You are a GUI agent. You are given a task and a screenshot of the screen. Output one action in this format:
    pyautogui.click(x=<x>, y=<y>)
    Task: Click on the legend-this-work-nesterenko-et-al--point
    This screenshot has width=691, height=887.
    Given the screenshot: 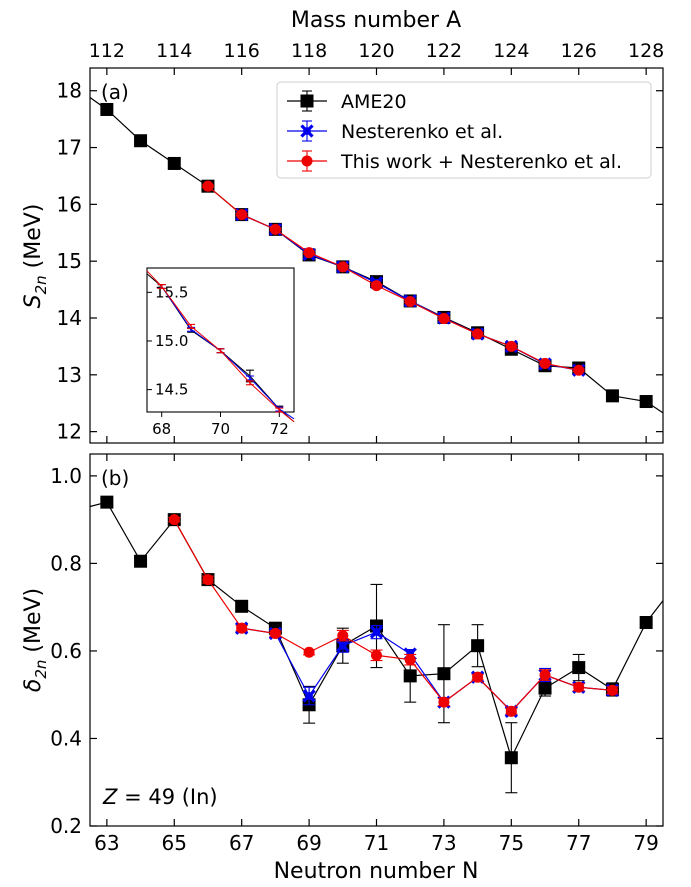 What is the action you would take?
    pyautogui.click(x=307, y=161)
    